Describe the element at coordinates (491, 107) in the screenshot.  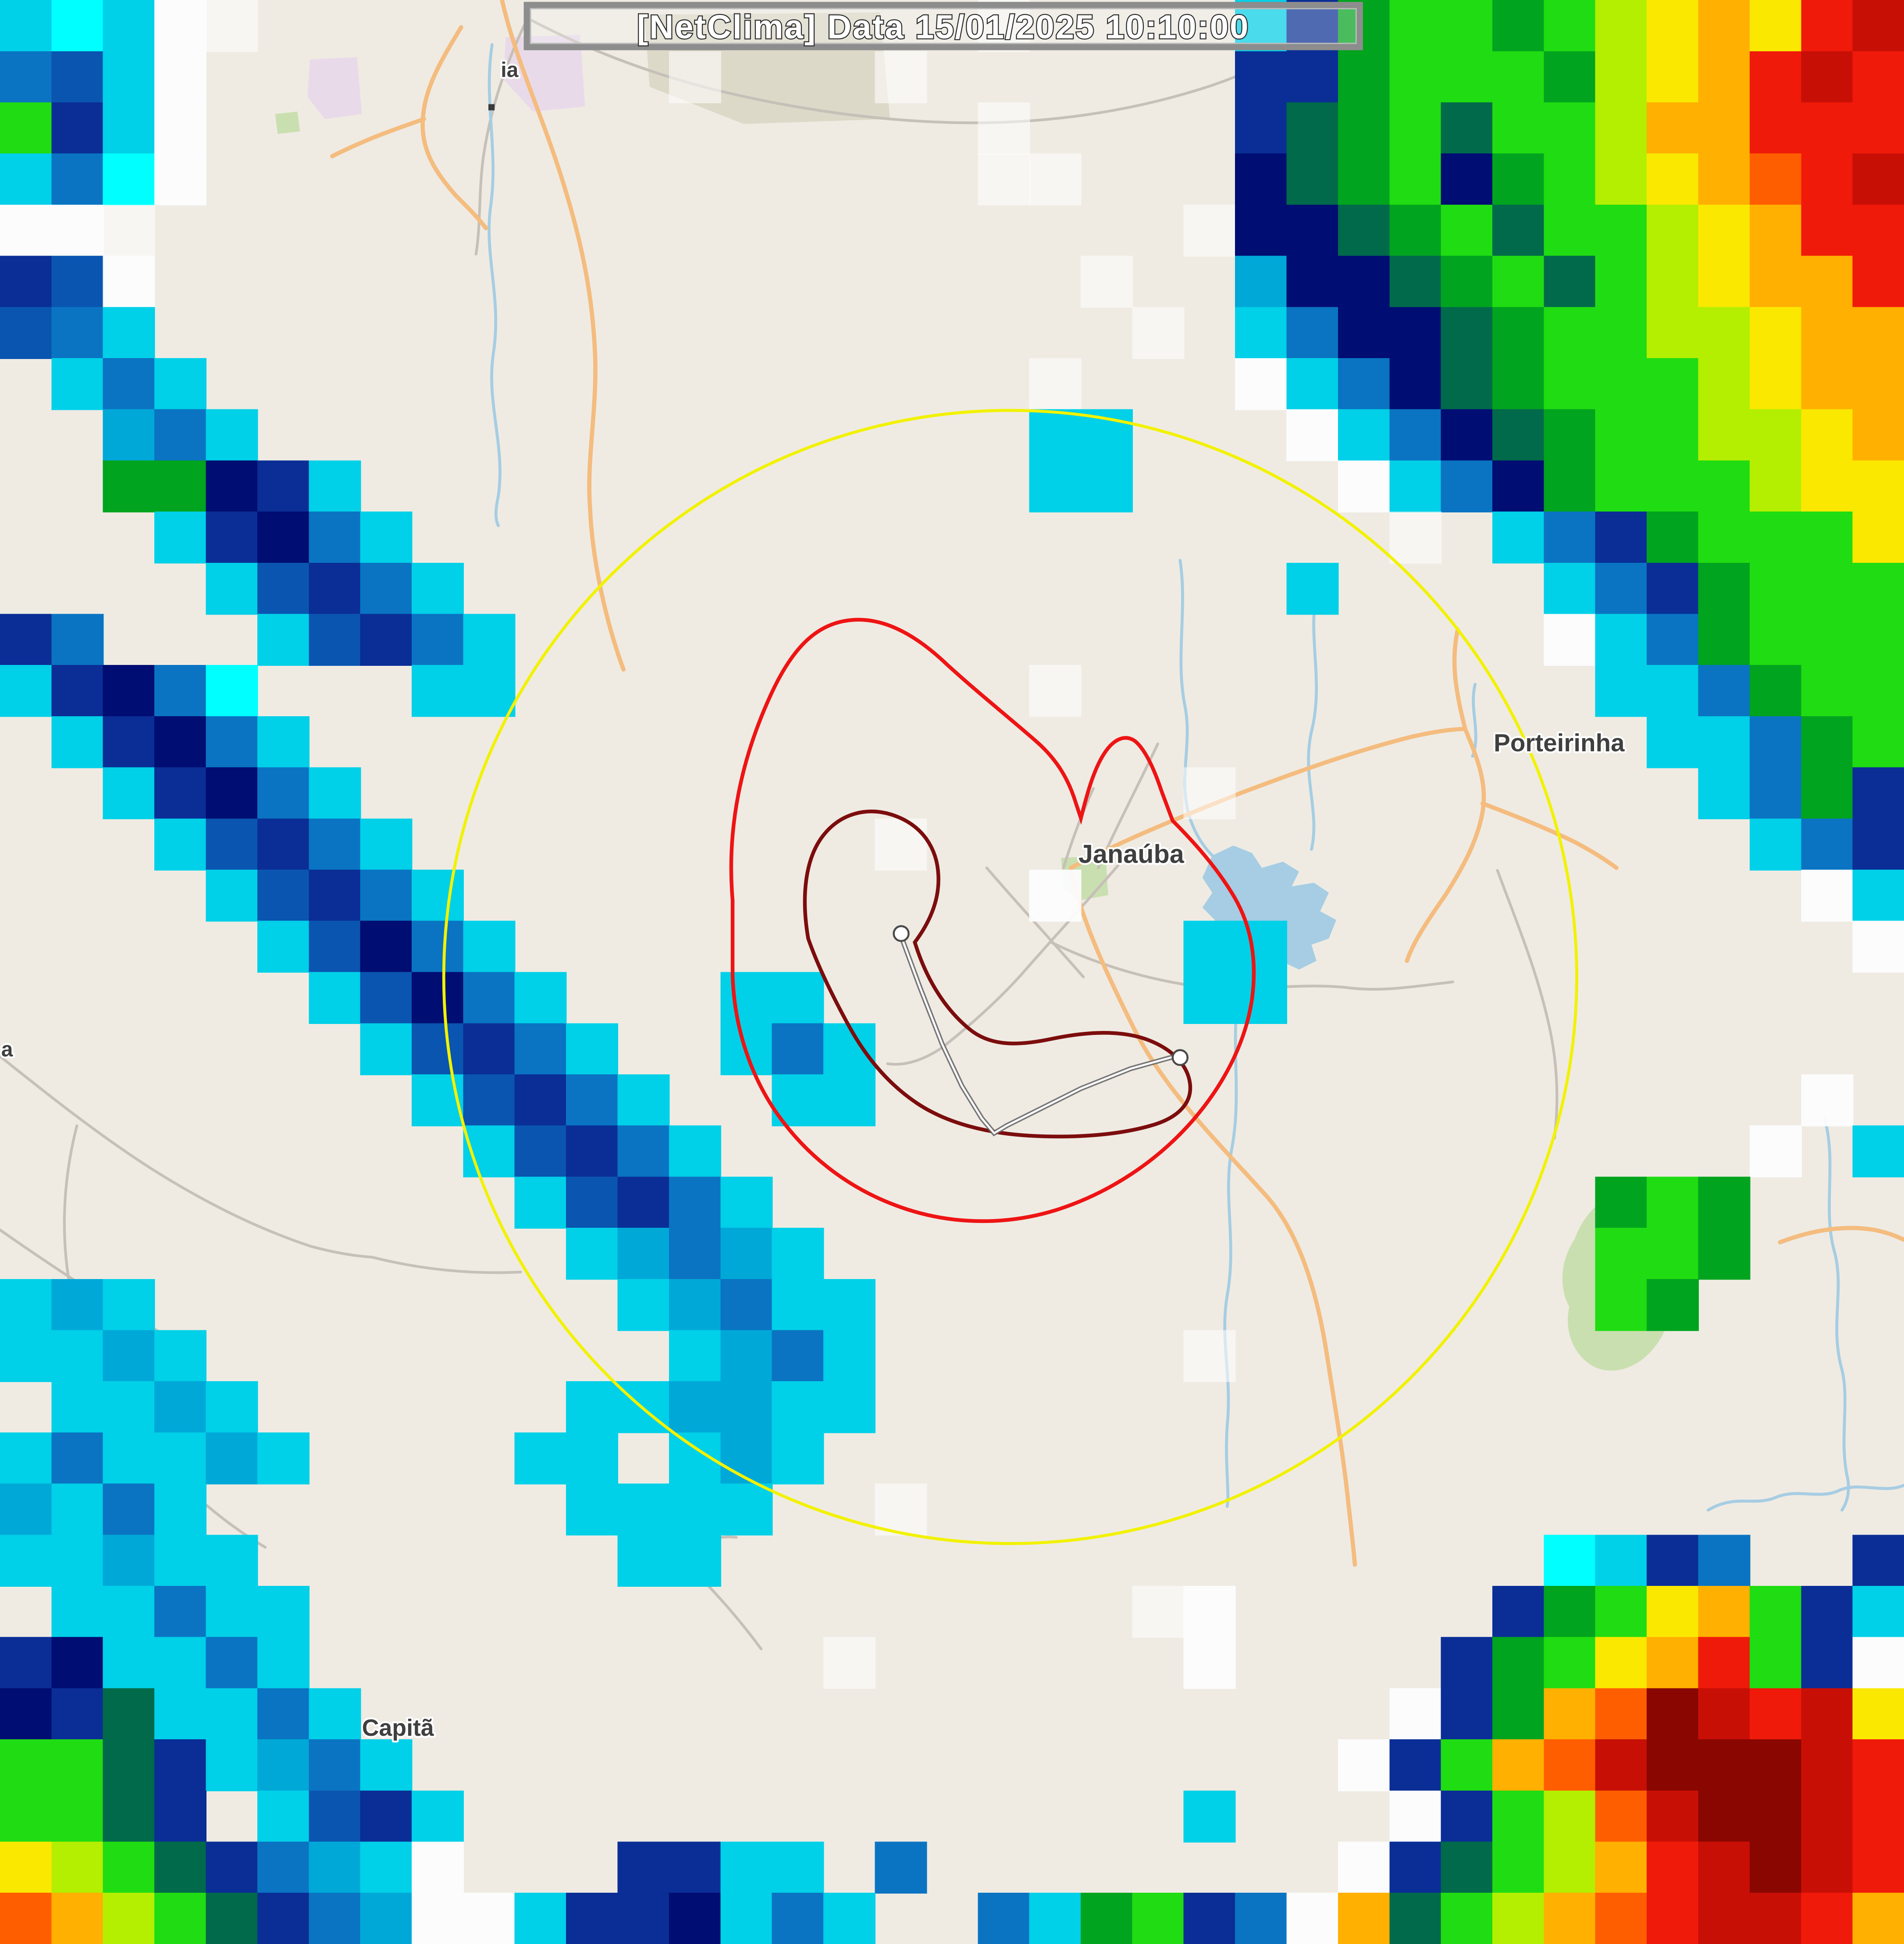
I see `town-marker` at that location.